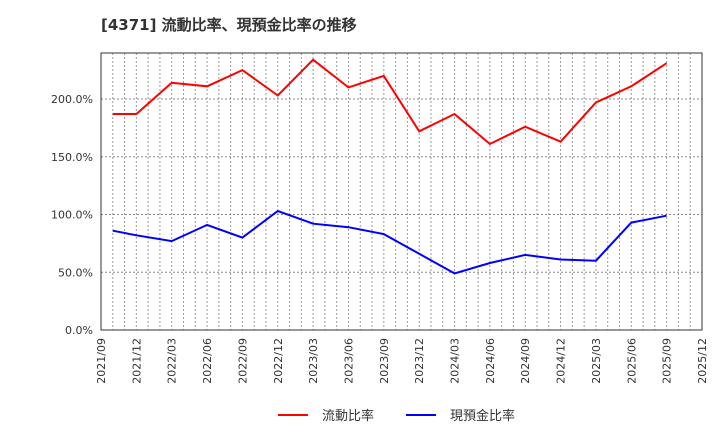 The height and width of the screenshot is (440, 720). I want to click on y-tick-label: 200.0%, so click(72, 99).